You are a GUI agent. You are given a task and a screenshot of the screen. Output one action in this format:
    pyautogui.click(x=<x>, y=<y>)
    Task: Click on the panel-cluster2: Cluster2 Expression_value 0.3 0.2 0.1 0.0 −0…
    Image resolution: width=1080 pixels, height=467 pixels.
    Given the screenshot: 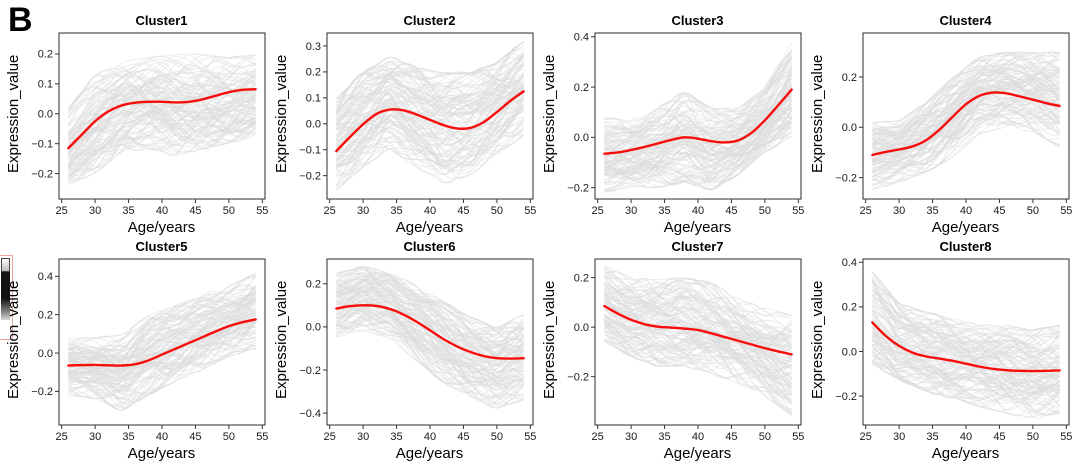 What is the action you would take?
    pyautogui.click(x=406, y=125)
    